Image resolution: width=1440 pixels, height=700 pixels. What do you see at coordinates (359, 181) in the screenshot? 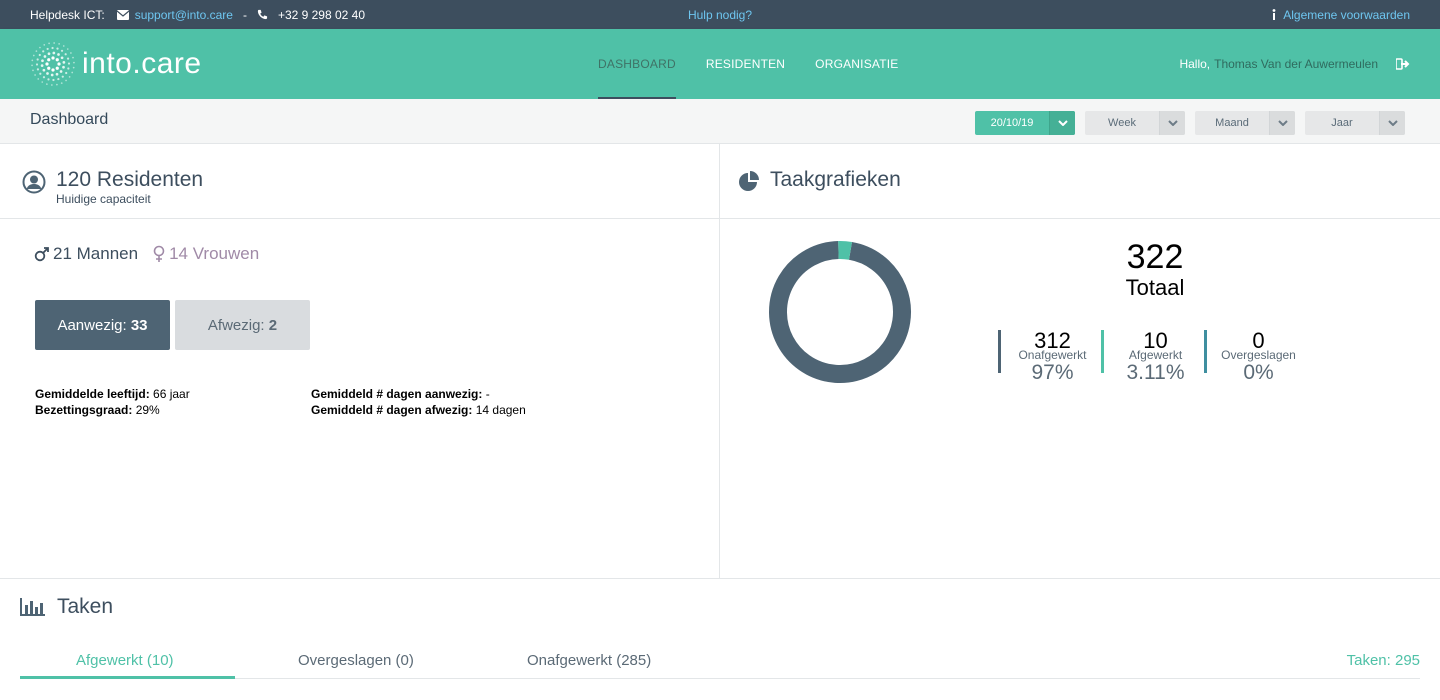
I see `residents-panel-header: 120 Residenten Huidige capaciteit` at bounding box center [359, 181].